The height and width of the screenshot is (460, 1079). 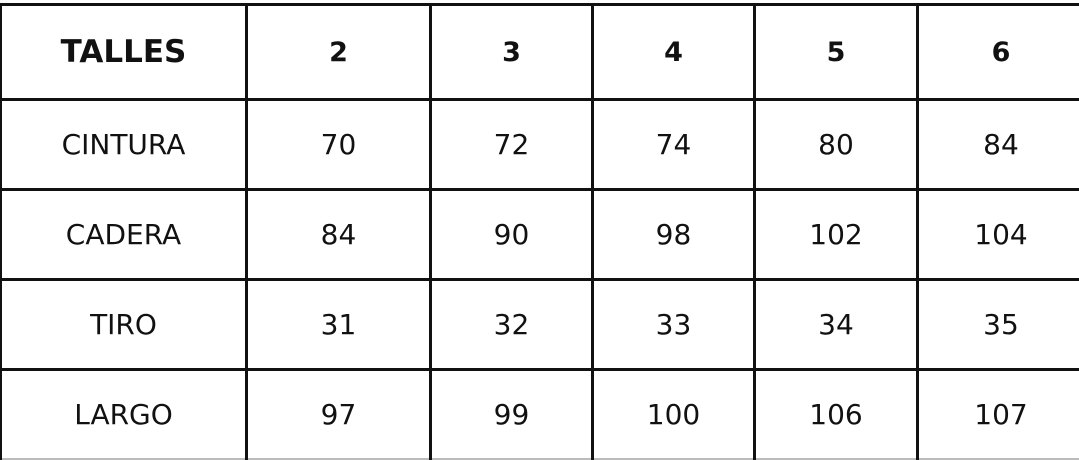 What do you see at coordinates (674, 235) in the screenshot?
I see `cell: 98` at bounding box center [674, 235].